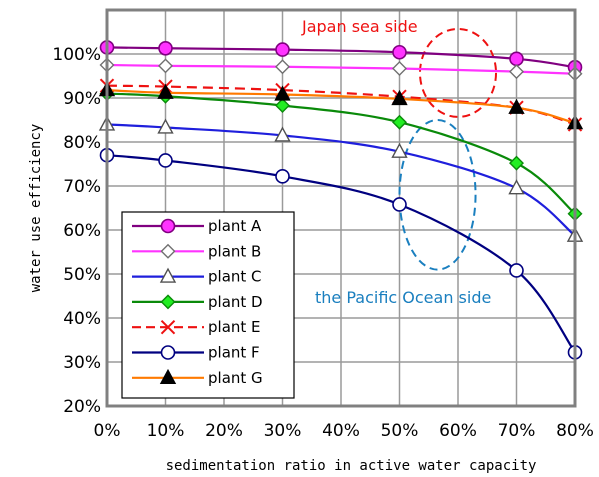 This screenshot has width=599, height=477. What do you see at coordinates (82, 319) in the screenshot?
I see `y-tick-label: 40%` at bounding box center [82, 319].